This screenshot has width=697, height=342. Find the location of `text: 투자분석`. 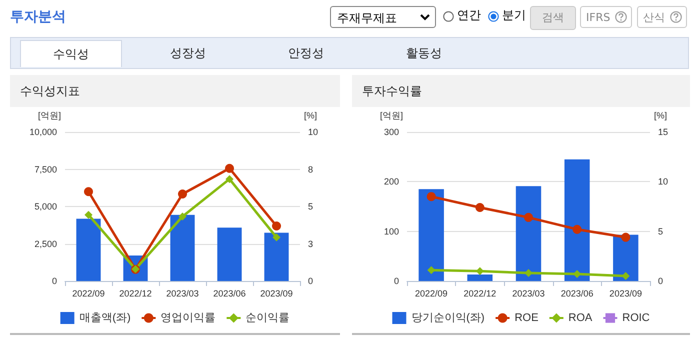

text: 투자분석 is located at coordinates (38, 17).